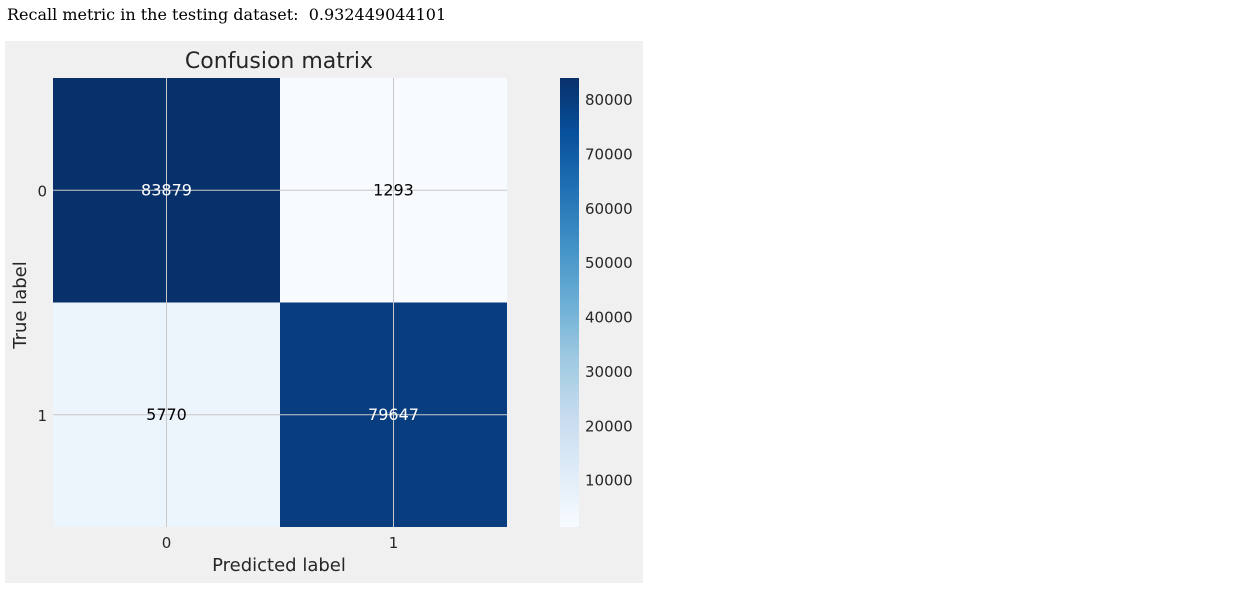  What do you see at coordinates (42, 191) in the screenshot?
I see `y-tick-label: 0` at bounding box center [42, 191].